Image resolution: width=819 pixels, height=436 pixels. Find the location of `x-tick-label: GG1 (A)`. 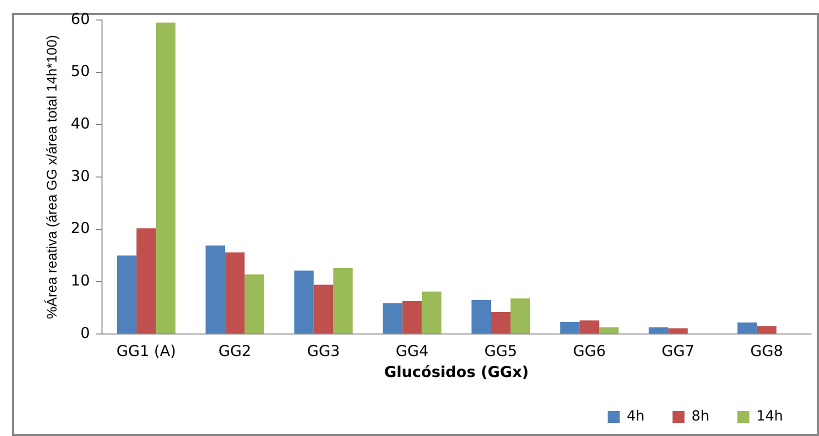

x-tick-label: GG1 (A) is located at coordinates (146, 351).